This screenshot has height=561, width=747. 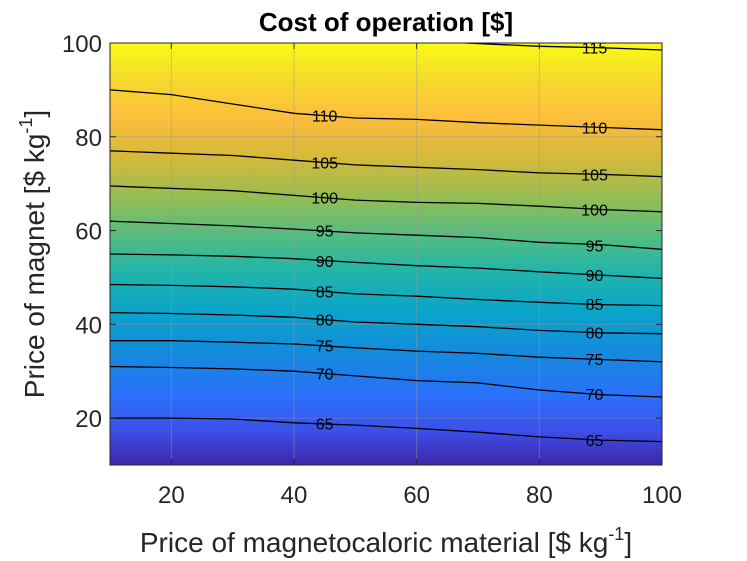 I want to click on contour-label-115: 115, so click(x=595, y=49).